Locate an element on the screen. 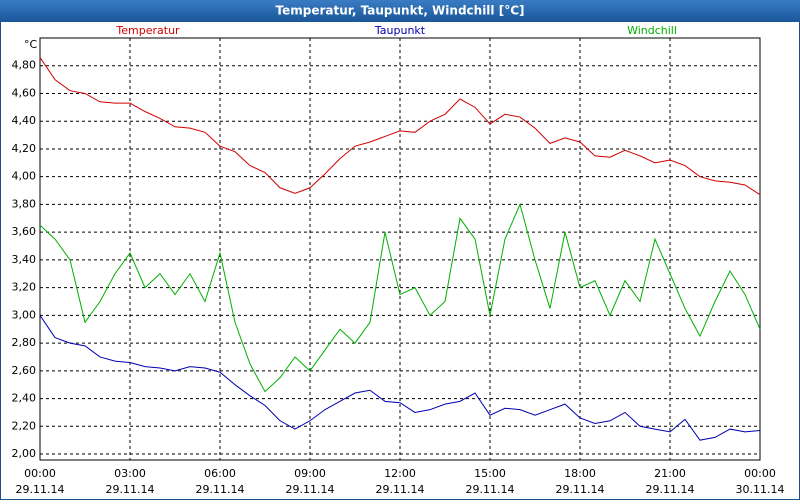 The width and height of the screenshot is (800, 504). y-tick-label: 4,60 is located at coordinates (24, 92).